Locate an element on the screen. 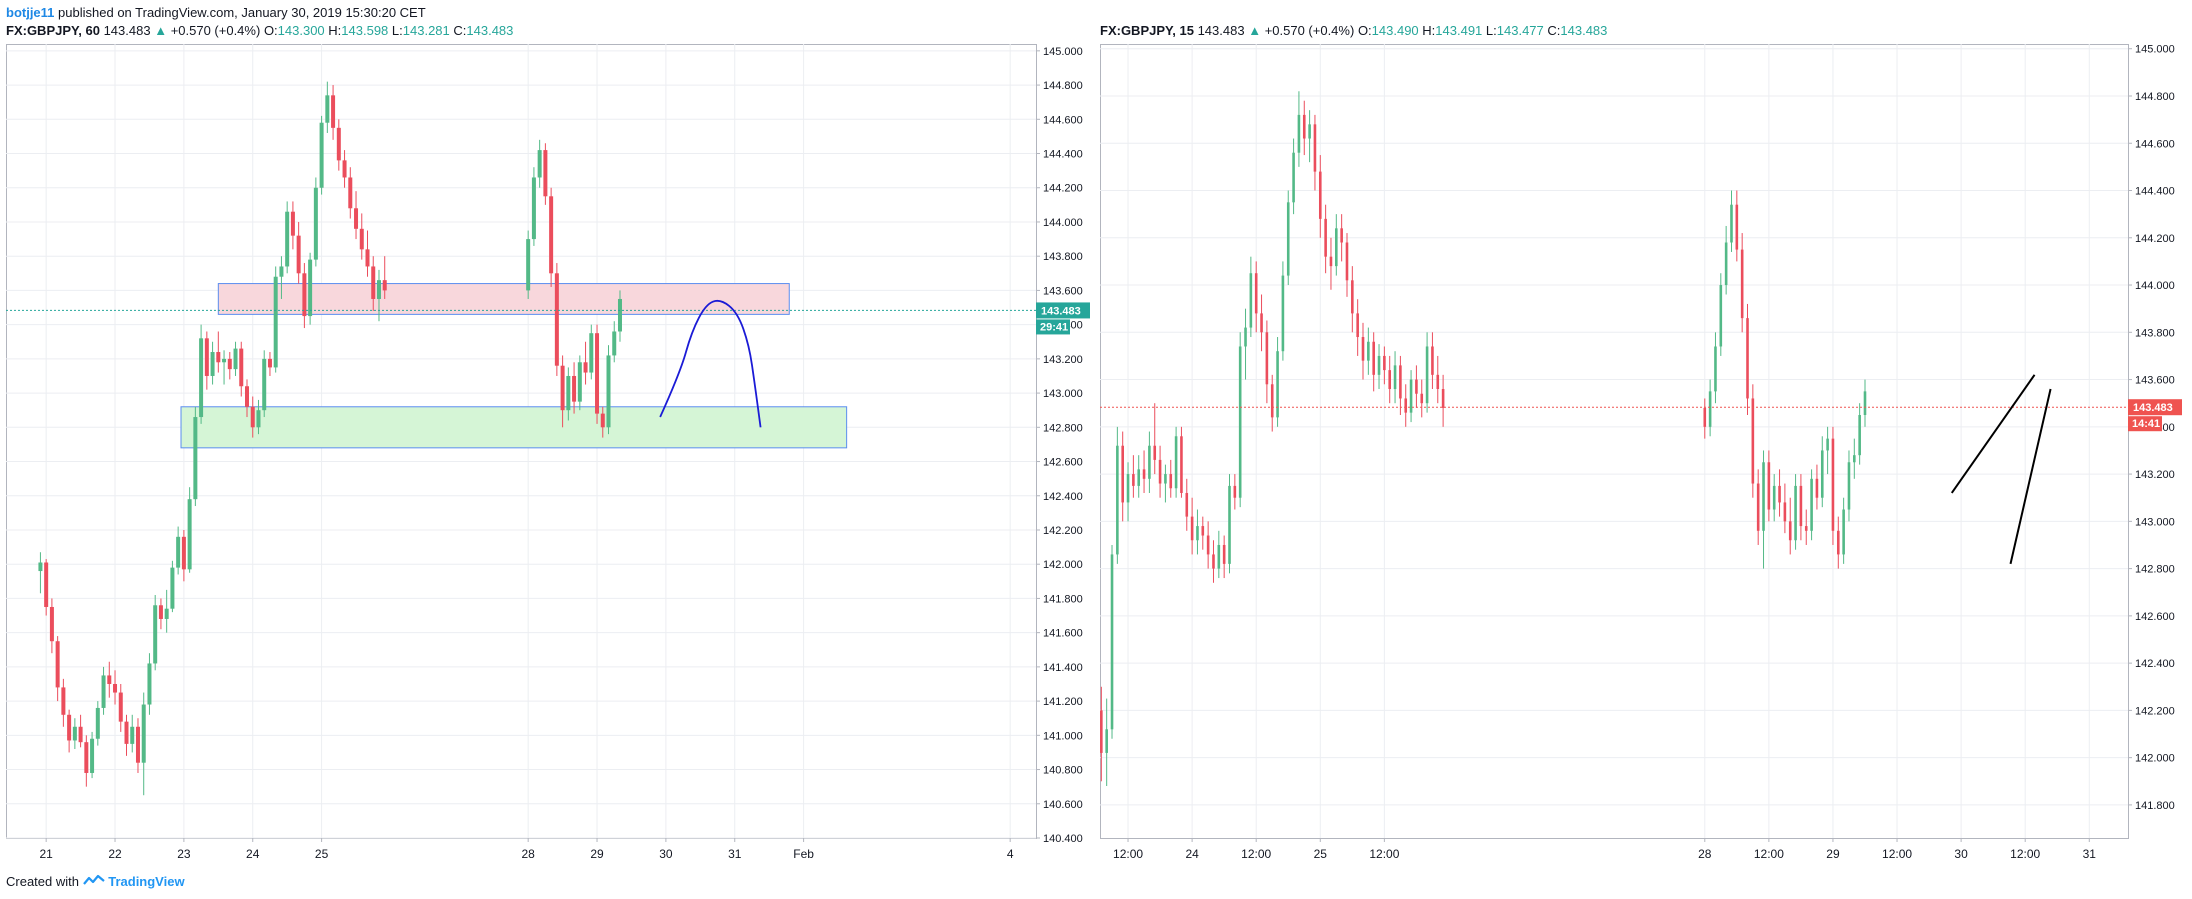  y-tick-label: 140.400 is located at coordinates (1063, 839).